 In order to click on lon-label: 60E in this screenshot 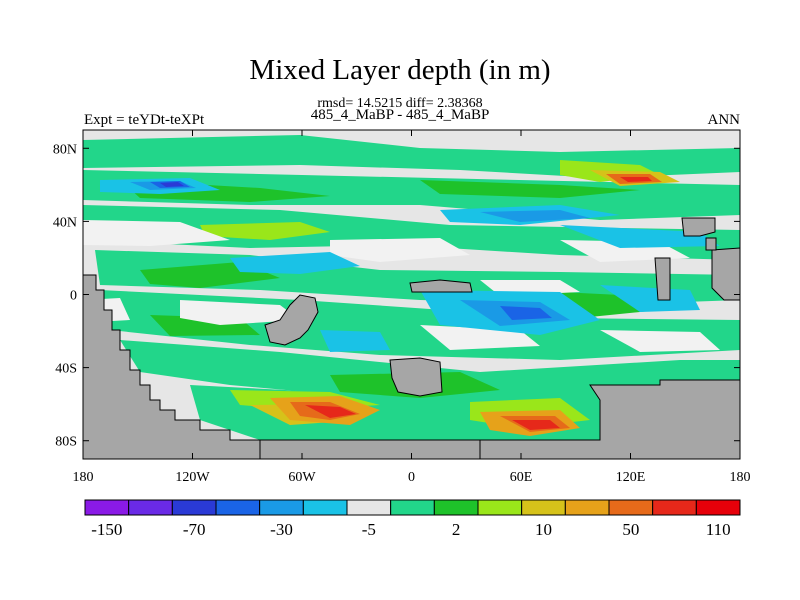, I will do `click(521, 477)`.